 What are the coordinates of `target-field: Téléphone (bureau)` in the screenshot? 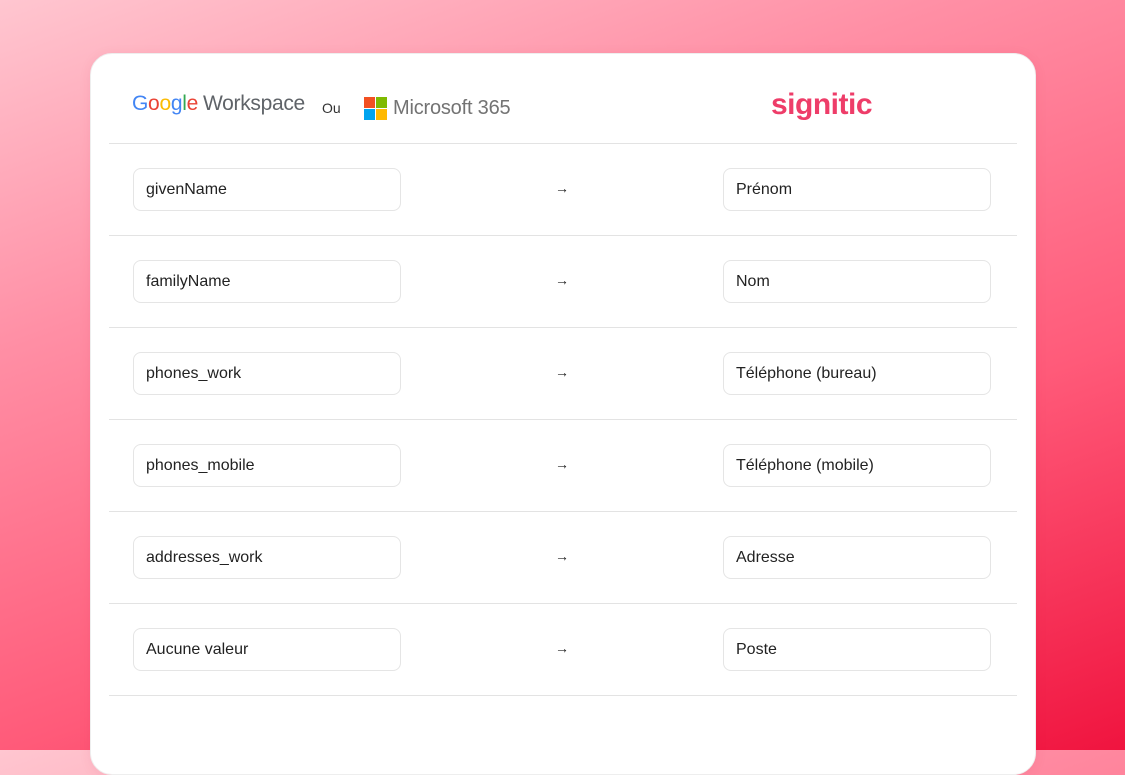 It's located at (857, 373).